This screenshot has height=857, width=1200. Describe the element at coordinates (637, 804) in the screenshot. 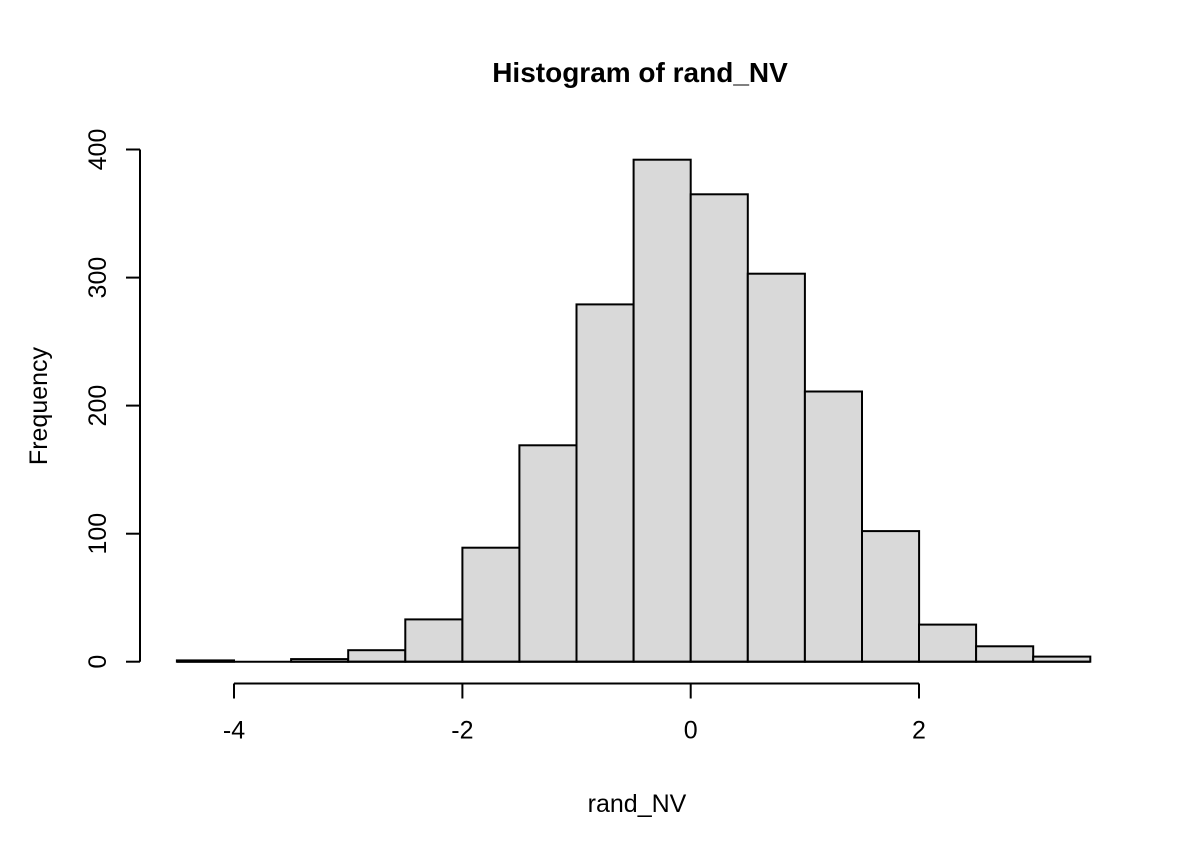

I see `x-axis-title: rand_NV` at that location.